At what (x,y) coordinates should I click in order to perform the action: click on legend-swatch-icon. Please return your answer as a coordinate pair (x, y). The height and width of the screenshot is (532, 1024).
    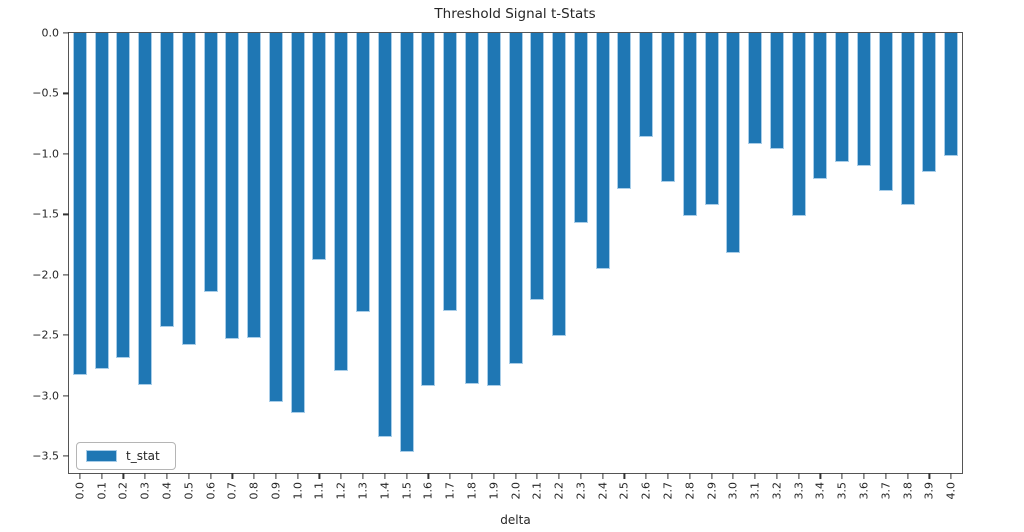
    Looking at the image, I should click on (101, 456).